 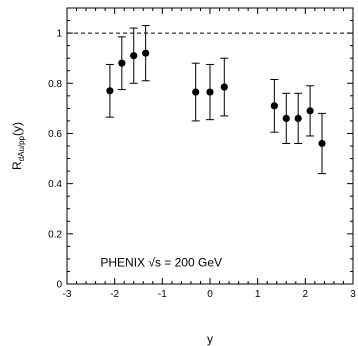 I want to click on y-tick-label: 1, so click(x=59, y=34).